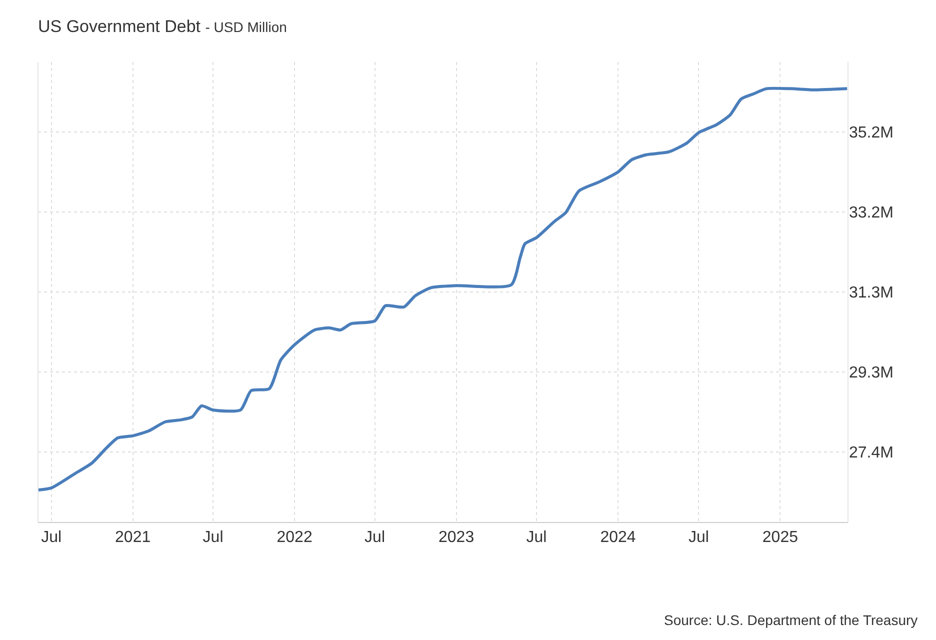 The height and width of the screenshot is (640, 936). Describe the element at coordinates (871, 213) in the screenshot. I see `y-tick-label: 33.2M` at that location.